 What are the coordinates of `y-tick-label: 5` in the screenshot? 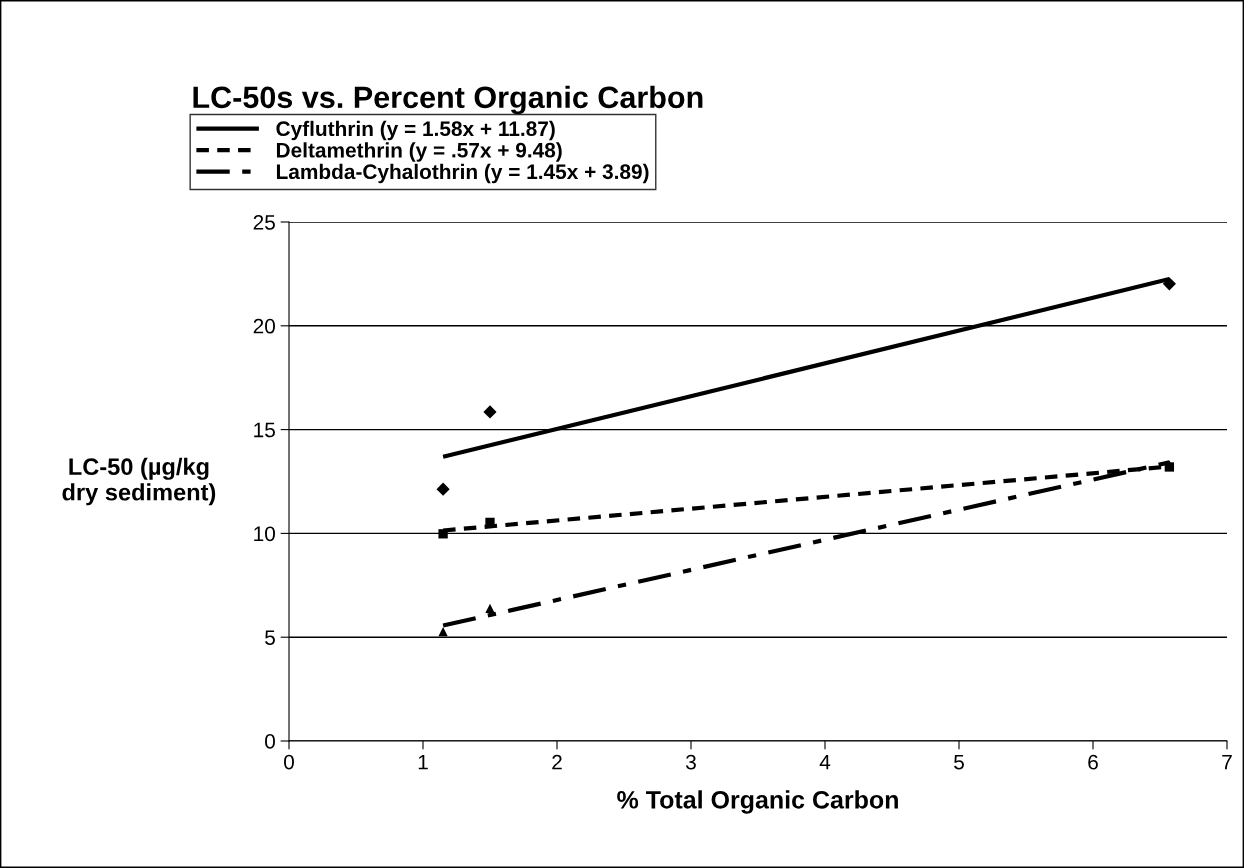 It's located at (270, 637).